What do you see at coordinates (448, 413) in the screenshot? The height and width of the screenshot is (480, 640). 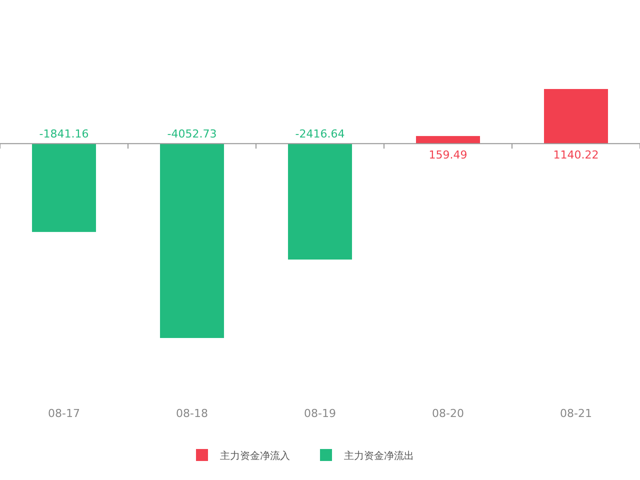 I see `x-tick-label: 08-20` at bounding box center [448, 413].